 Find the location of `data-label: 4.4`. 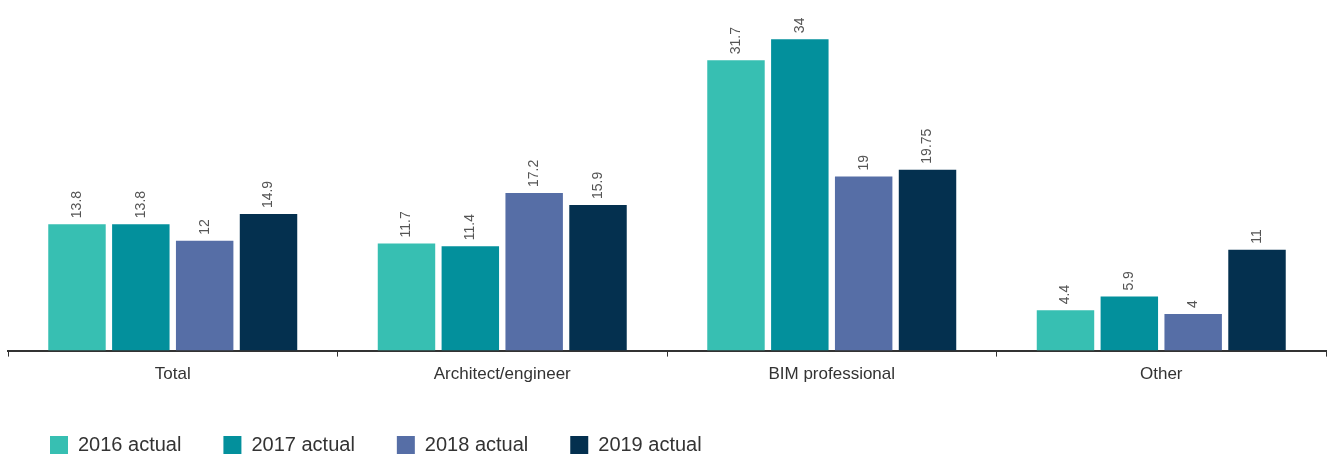

data-label: 4.4 is located at coordinates (1064, 294).